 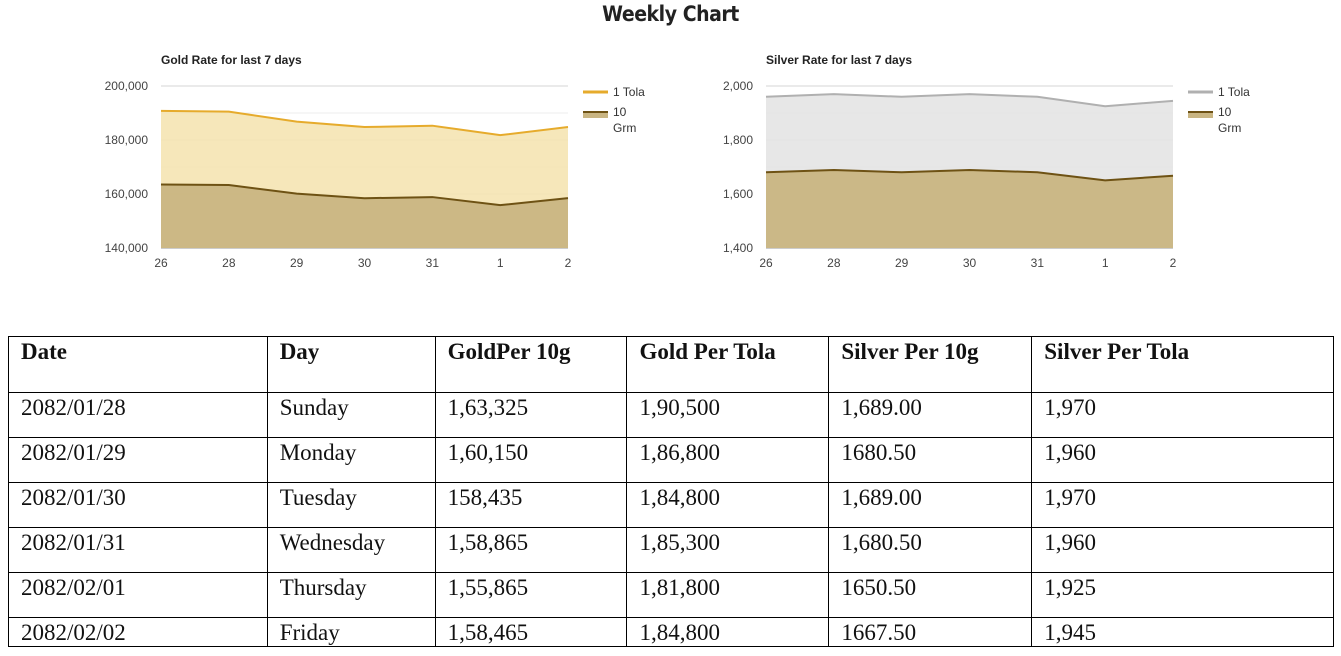 I want to click on y-tick-label: 140,000, so click(x=127, y=248).